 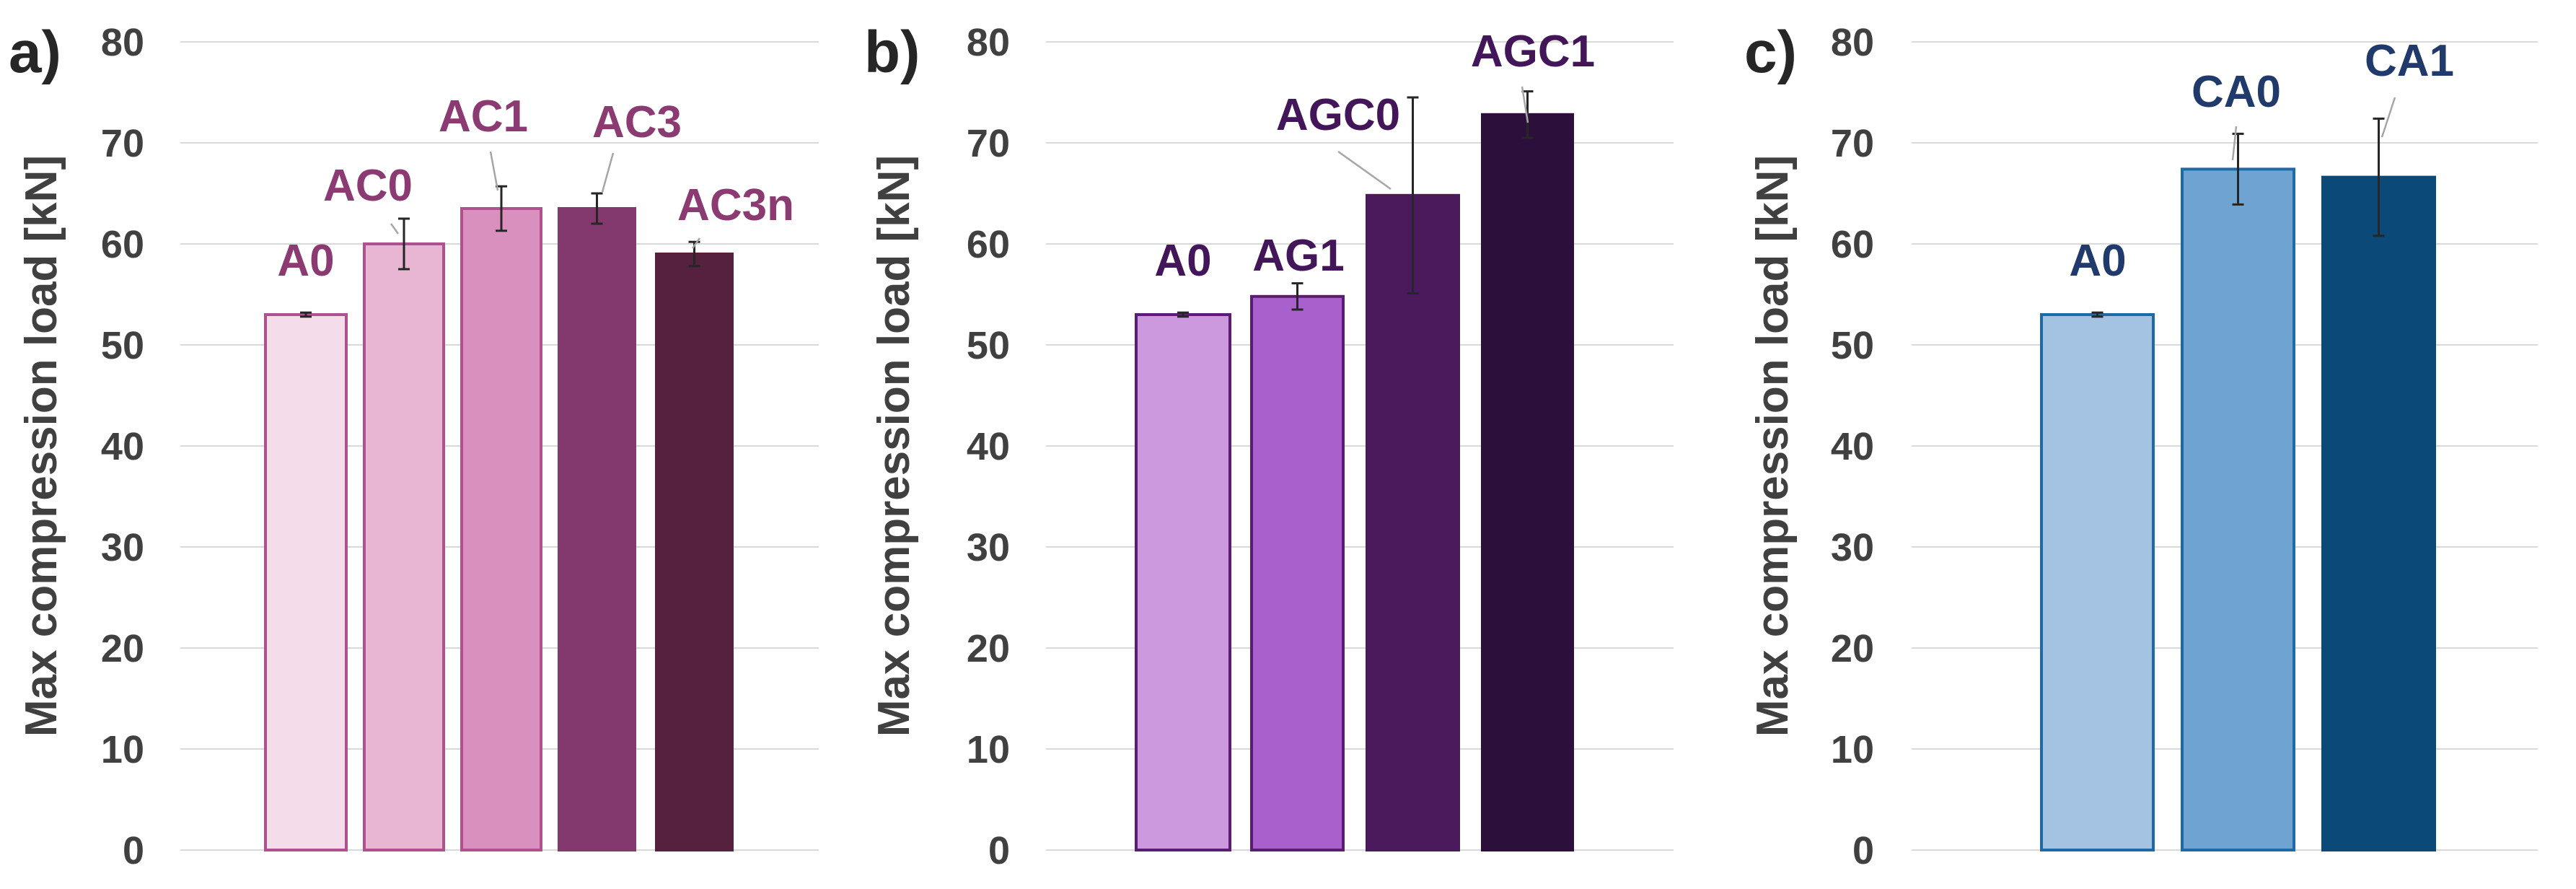 I want to click on bar-ac1, so click(x=501, y=529).